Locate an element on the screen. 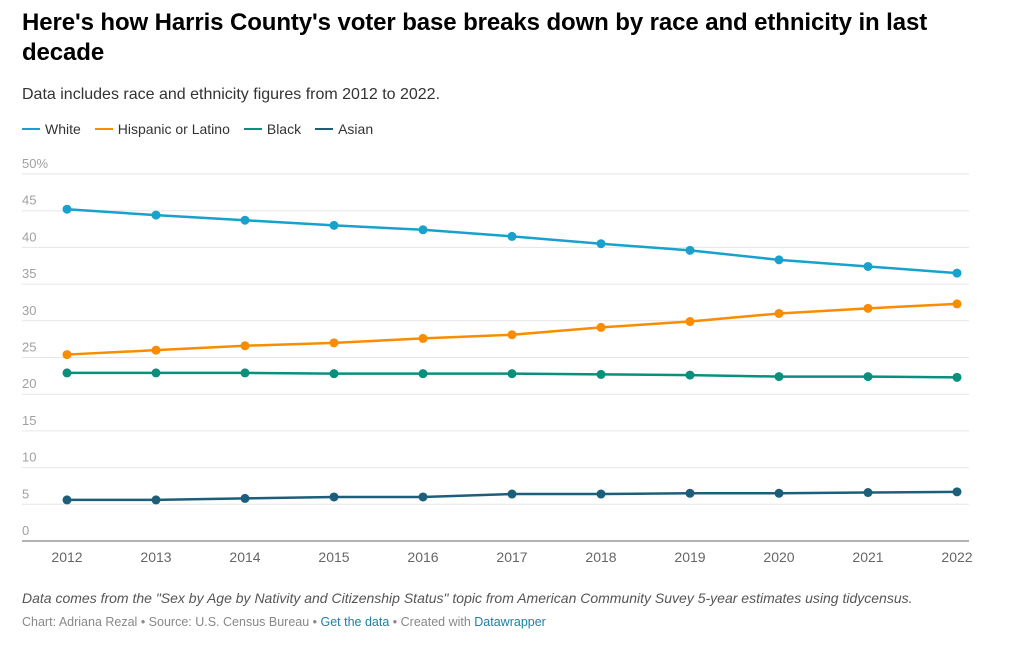 This screenshot has width=1024, height=648. x-tick-label: 2012 is located at coordinates (66, 557).